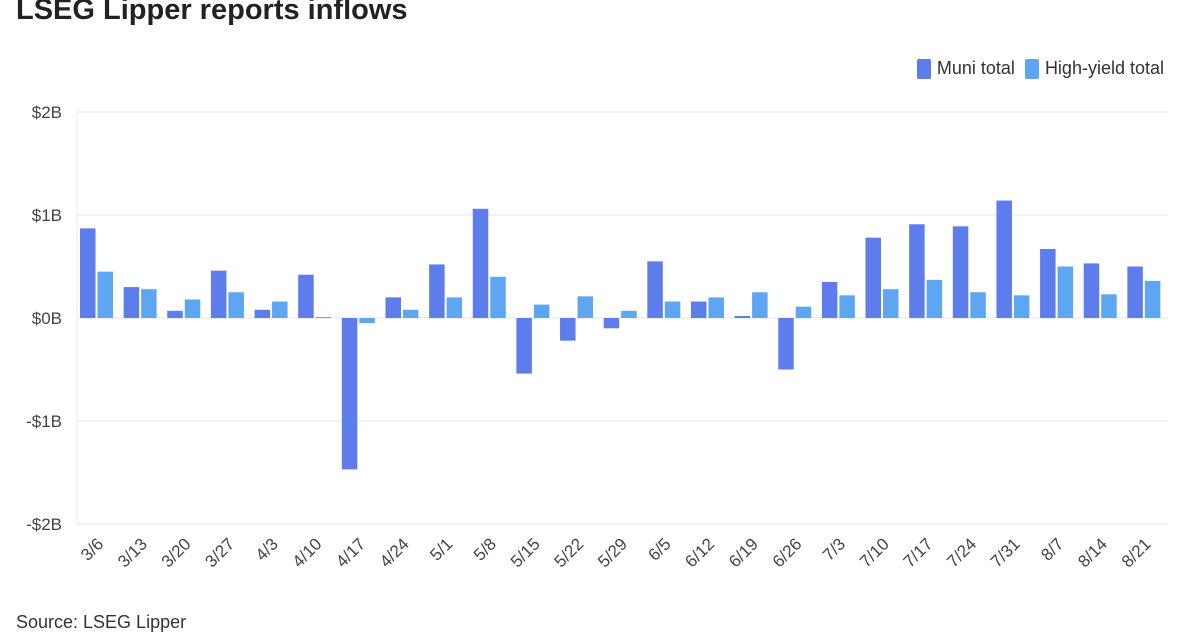  What do you see at coordinates (44, 524) in the screenshot?
I see `y-tick-label: -$2B` at bounding box center [44, 524].